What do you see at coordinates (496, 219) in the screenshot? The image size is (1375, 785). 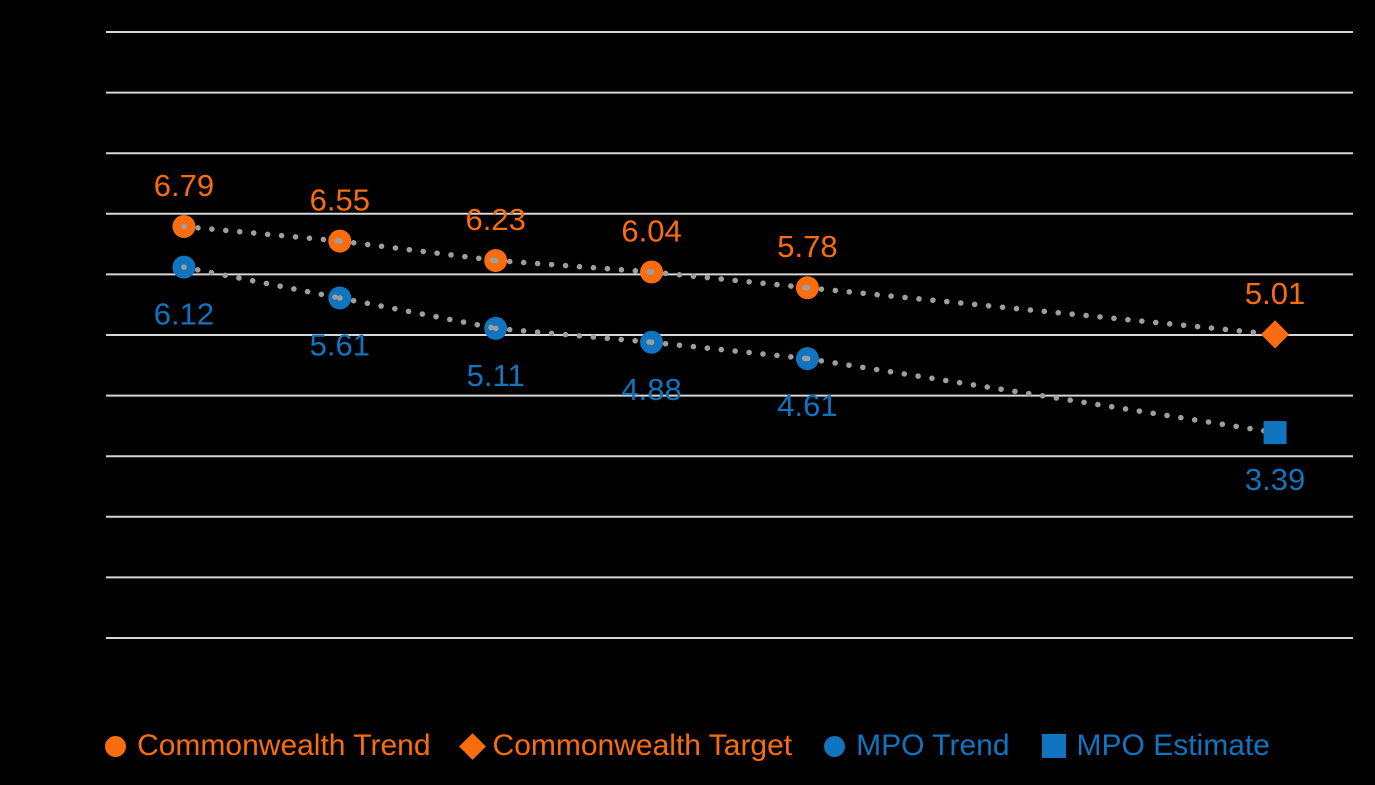 I see `data-label-commonwealth-trend-2: 6.23` at bounding box center [496, 219].